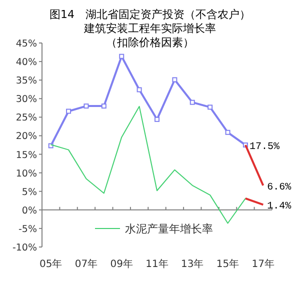  Describe the element at coordinates (150, 21) in the screenshot. I see `chart-title: 图14 湖北省固定资产投资（不含农户）建筑安装工程年实际增长率` at that location.